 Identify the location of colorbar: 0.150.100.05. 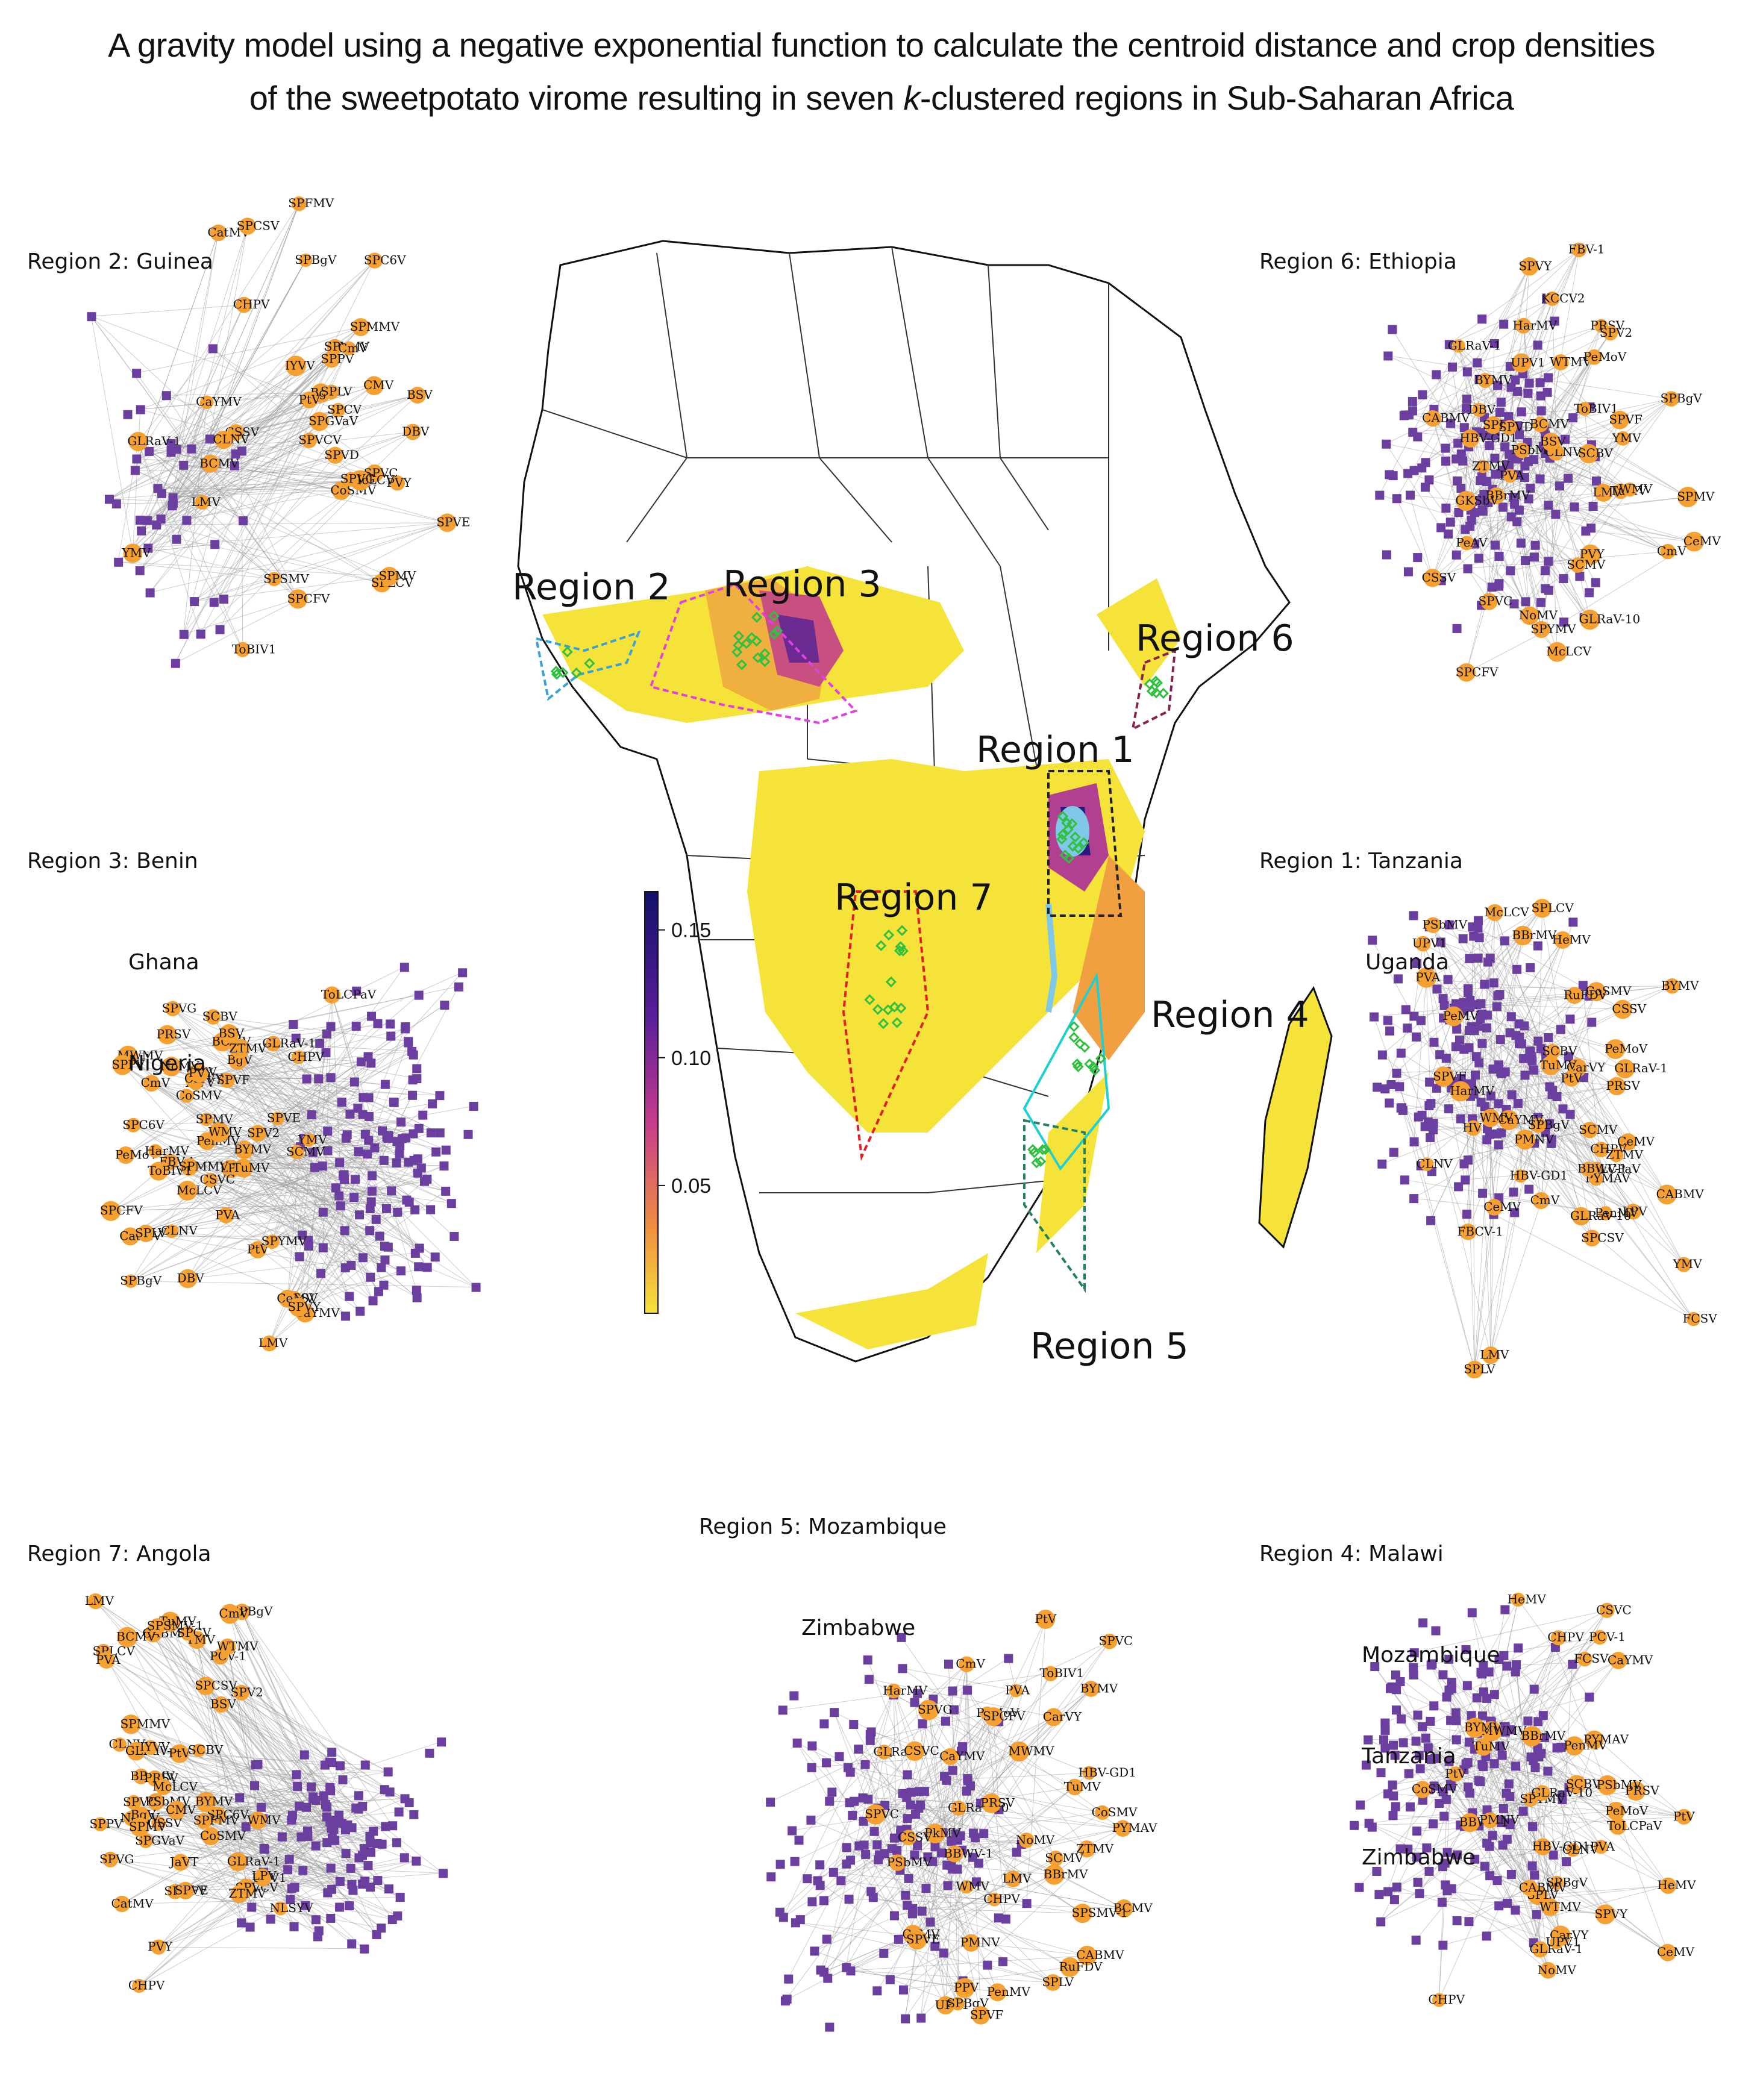
(677, 1102).